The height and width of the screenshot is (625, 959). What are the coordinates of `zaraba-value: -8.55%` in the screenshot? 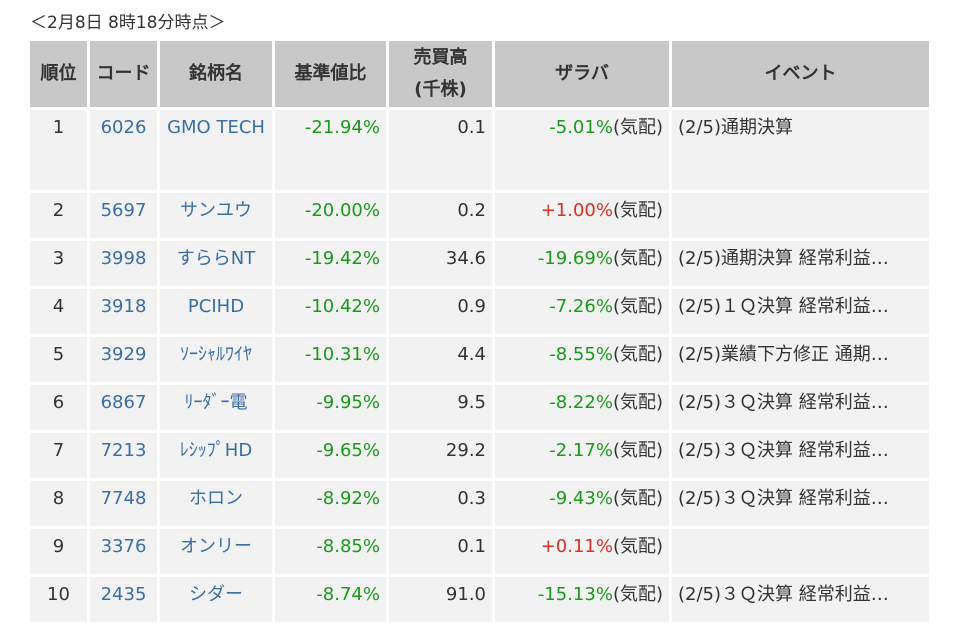 It's located at (581, 354).